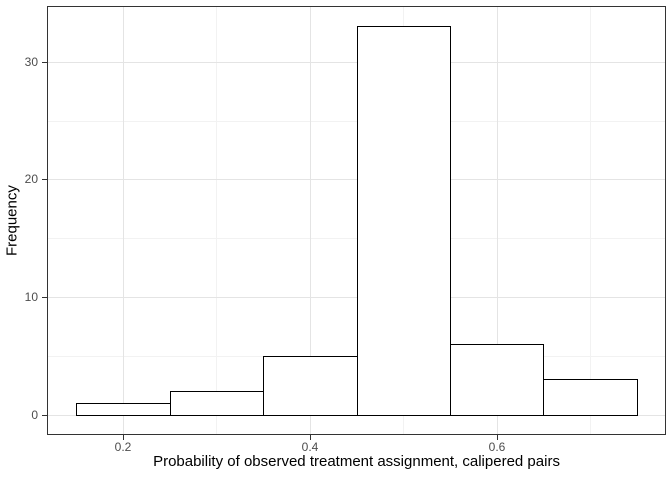 This screenshot has height=480, width=672. What do you see at coordinates (34, 415) in the screenshot?
I see `y-tick-label: 0` at bounding box center [34, 415].